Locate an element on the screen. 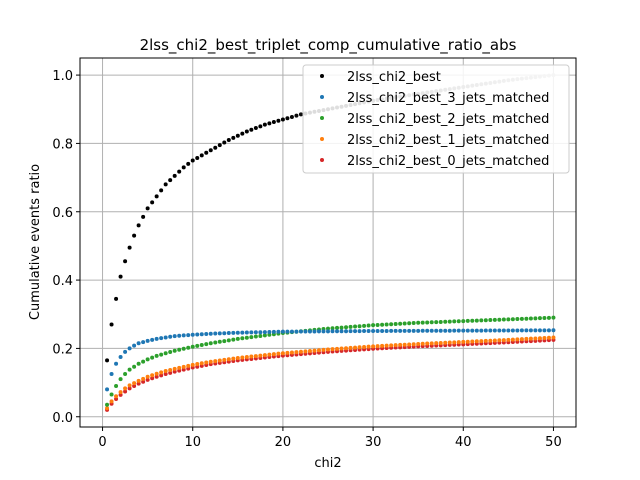  series-2lss_chi2_best_1_jets_matched is located at coordinates (330, 373).